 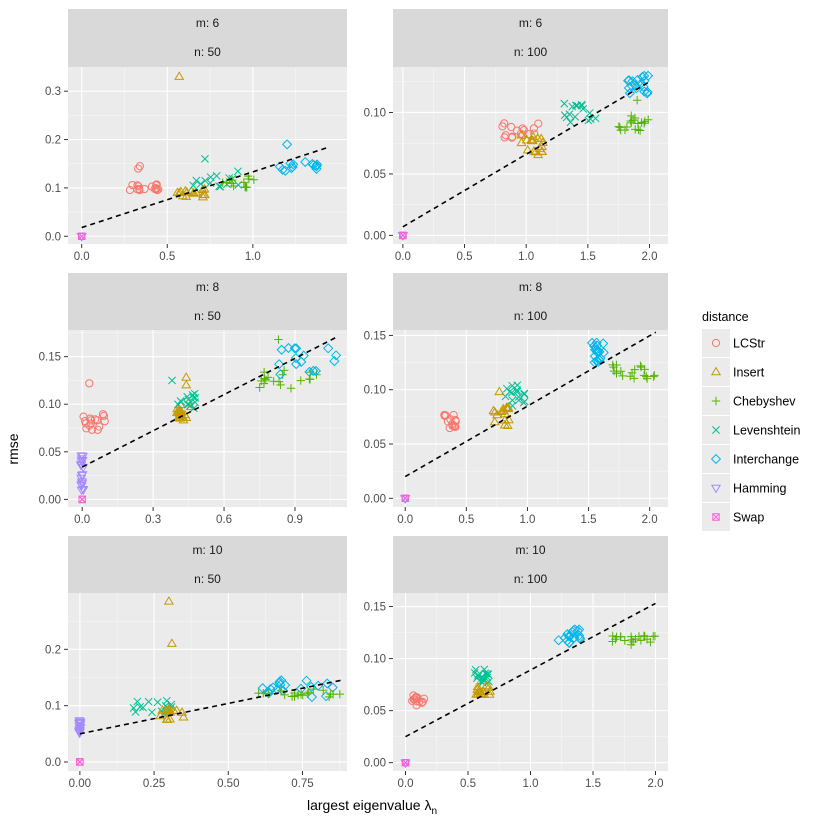 I want to click on strip-label-n: n: 100, so click(x=531, y=579).